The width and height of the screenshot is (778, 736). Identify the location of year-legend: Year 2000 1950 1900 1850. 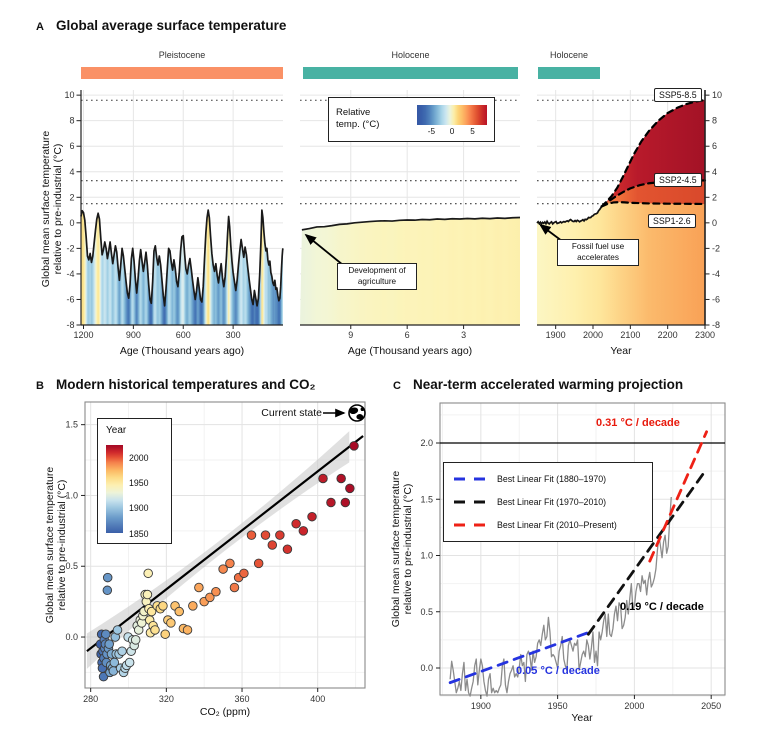
(134, 481).